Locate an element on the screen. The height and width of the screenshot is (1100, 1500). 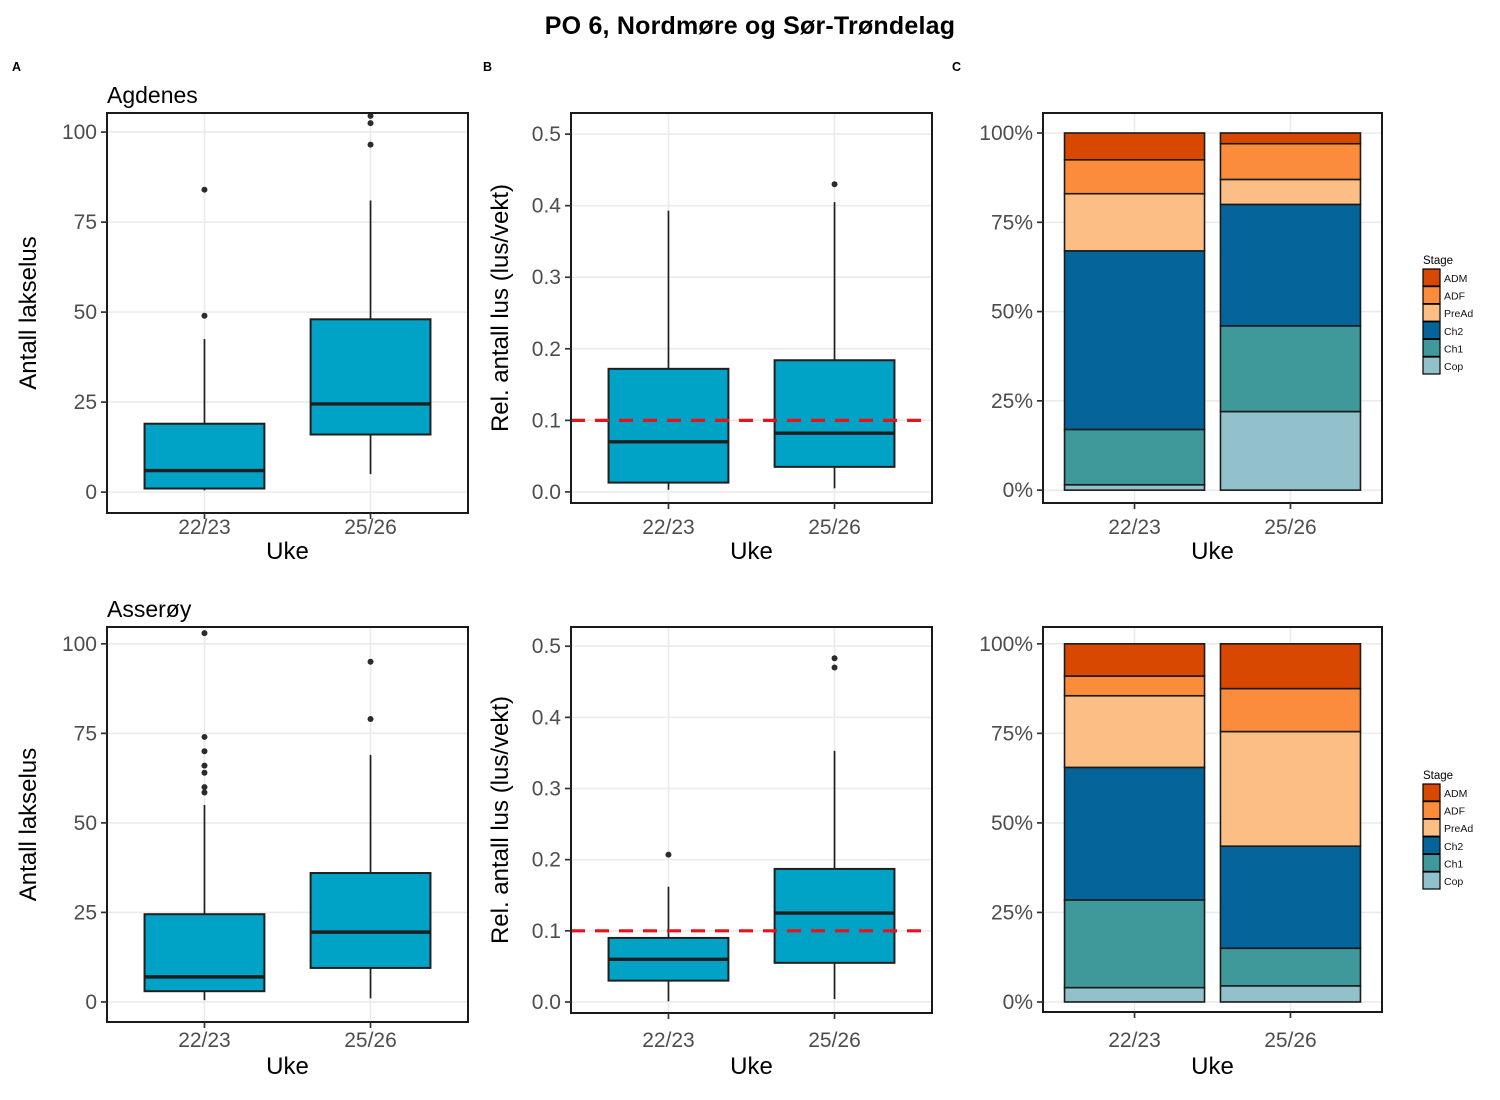
legend-key-Cop is located at coordinates (1431, 365).